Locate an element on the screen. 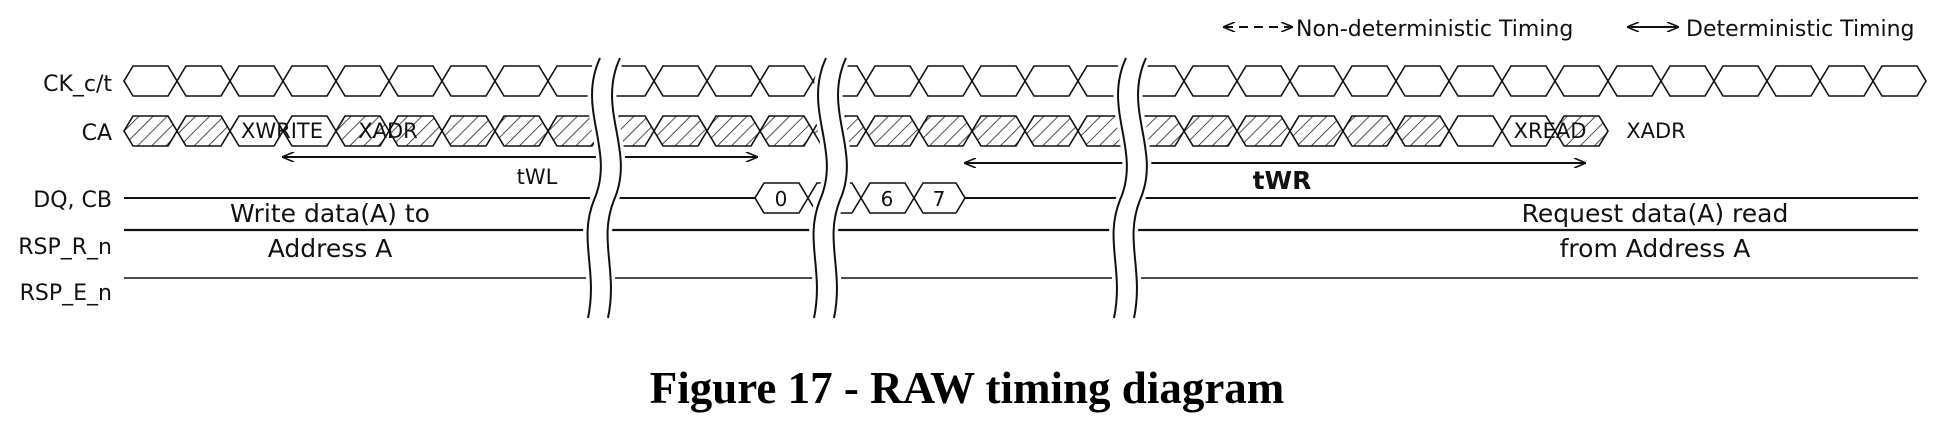  signal-label: RSP_R_n is located at coordinates (65, 247).